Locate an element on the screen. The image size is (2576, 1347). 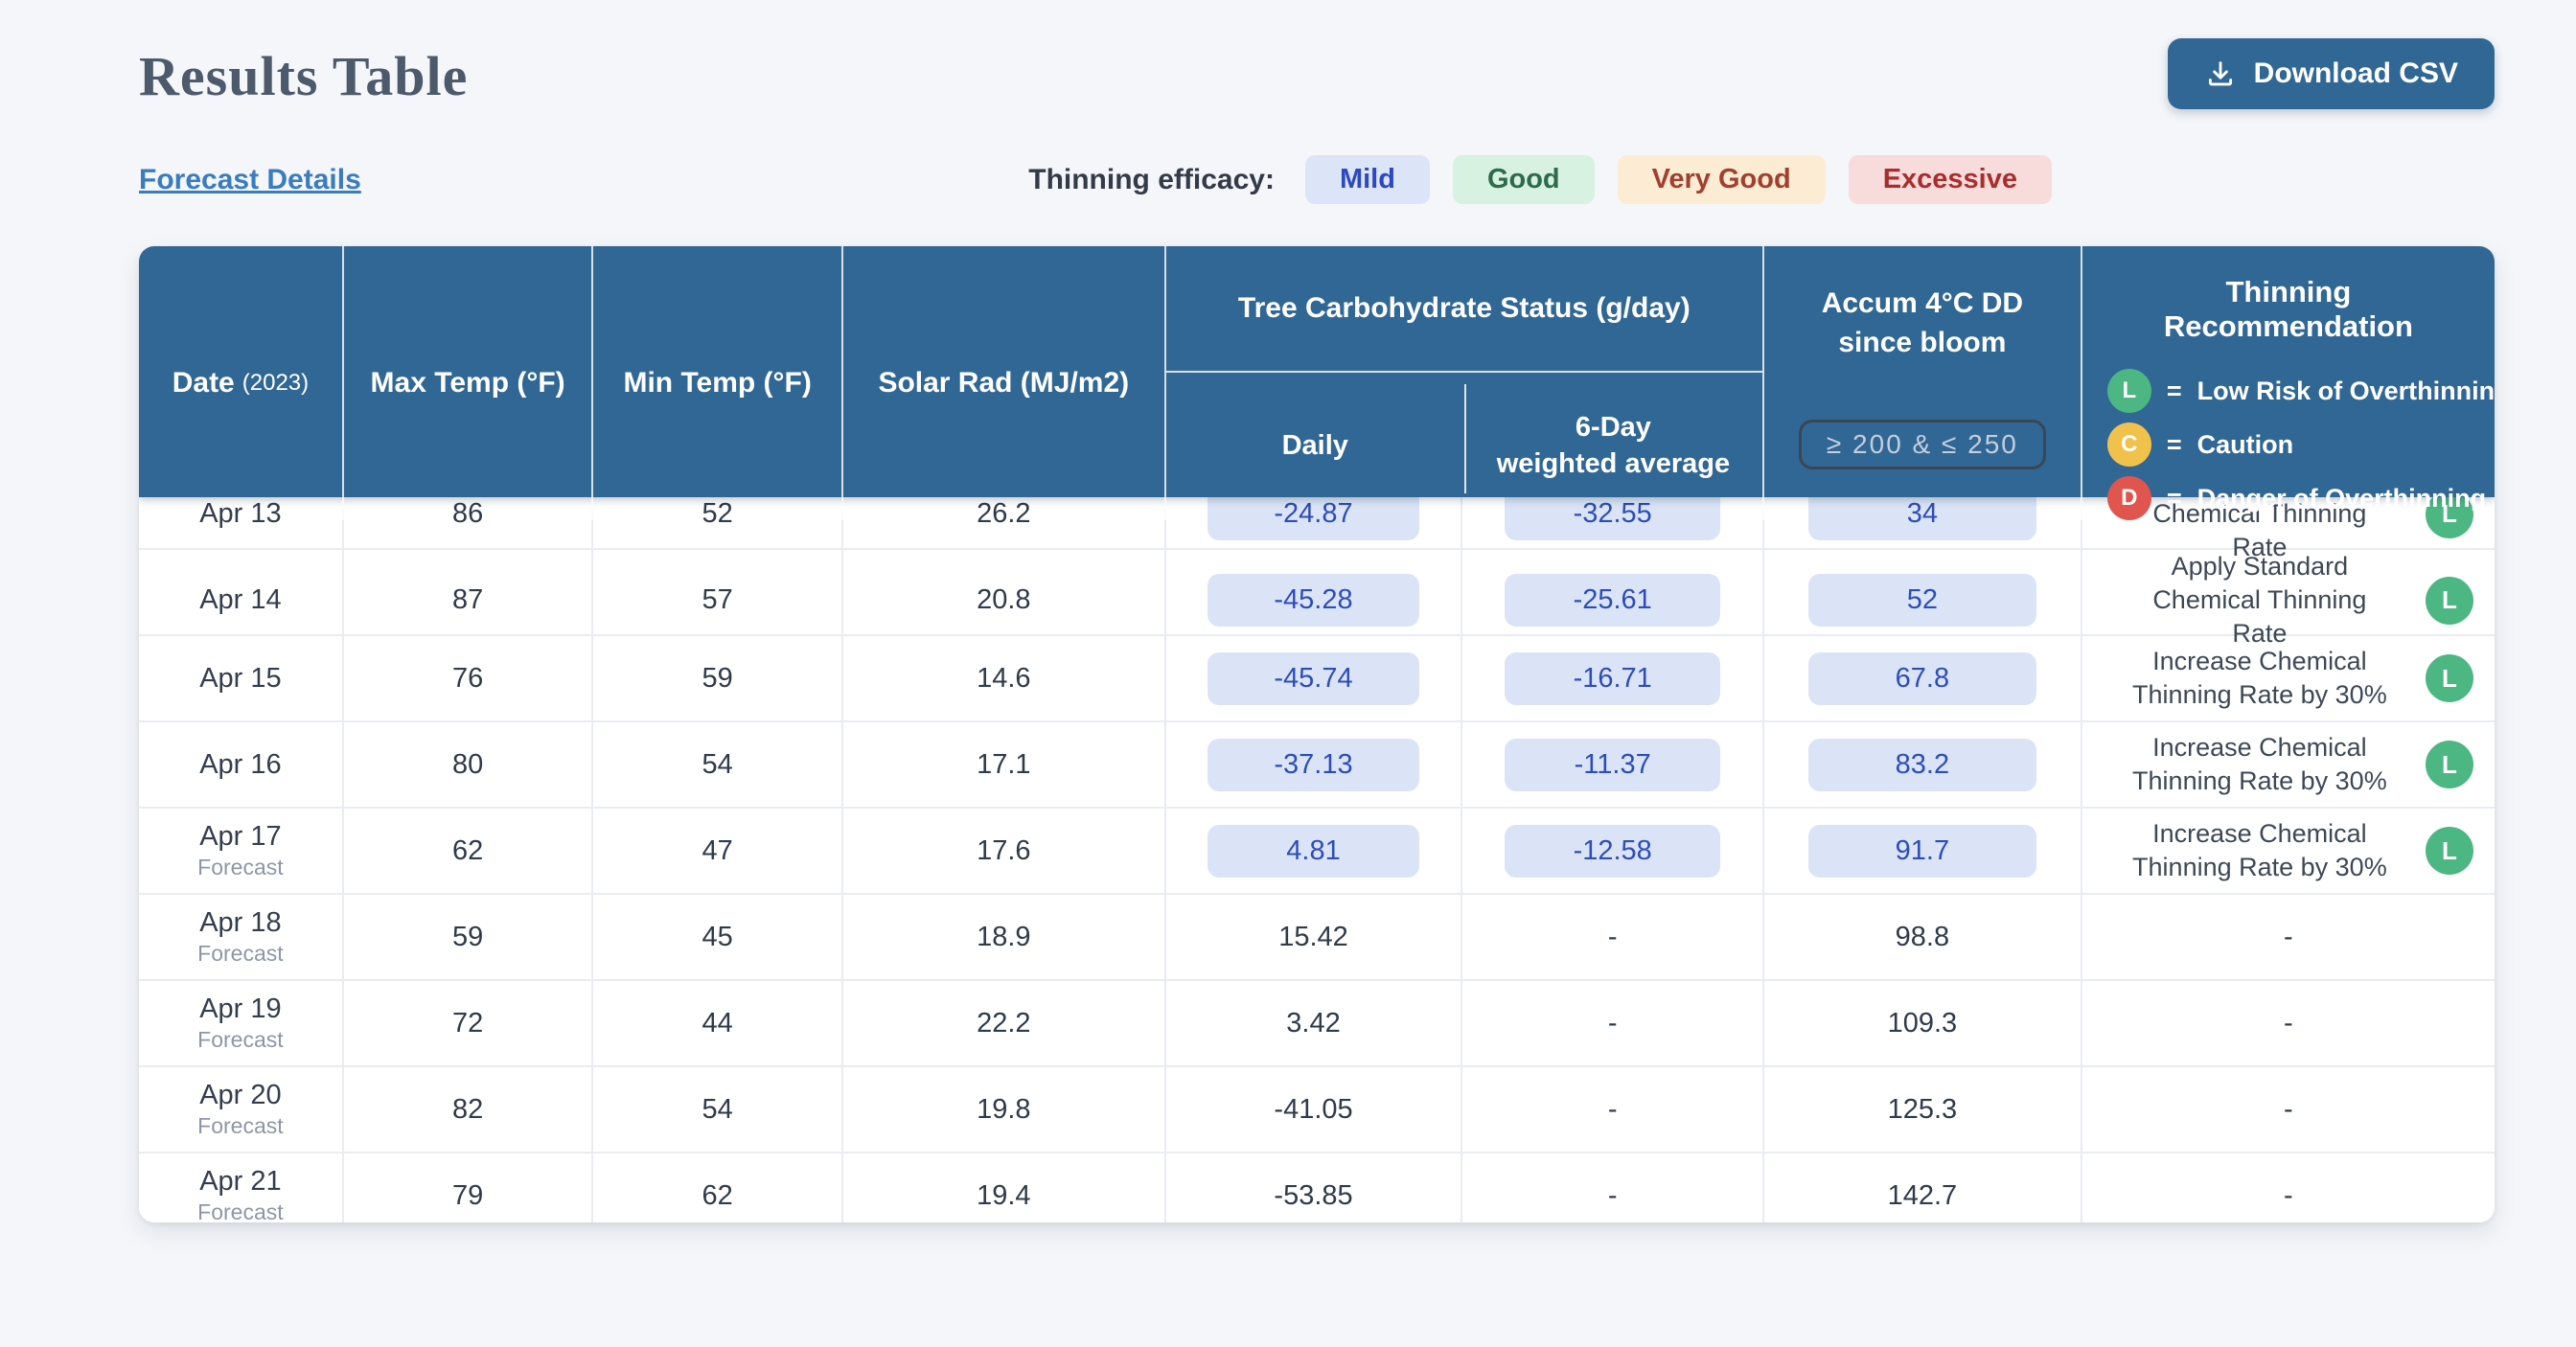
value-text: 72 is located at coordinates (467, 1023).